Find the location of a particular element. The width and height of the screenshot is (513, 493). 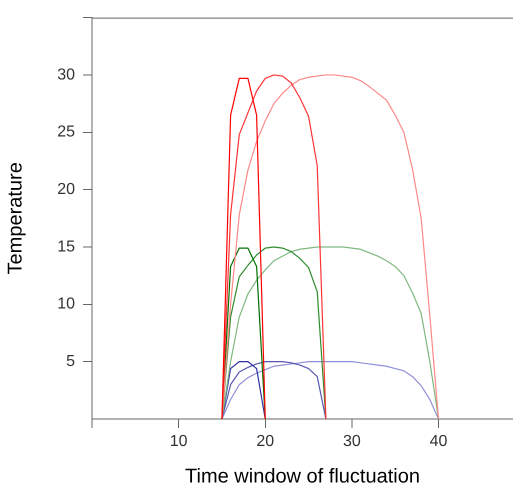

y-tick-label: 5 is located at coordinates (71, 361).